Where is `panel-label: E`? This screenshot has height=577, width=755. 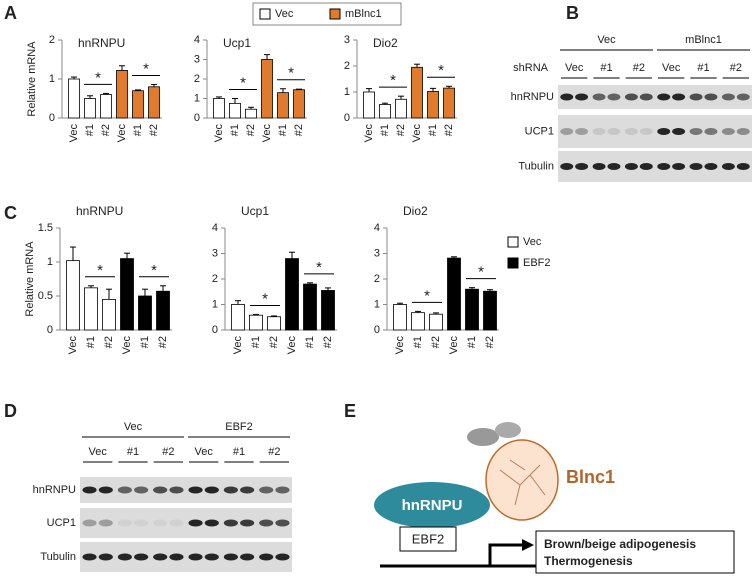 panel-label: E is located at coordinates (350, 411).